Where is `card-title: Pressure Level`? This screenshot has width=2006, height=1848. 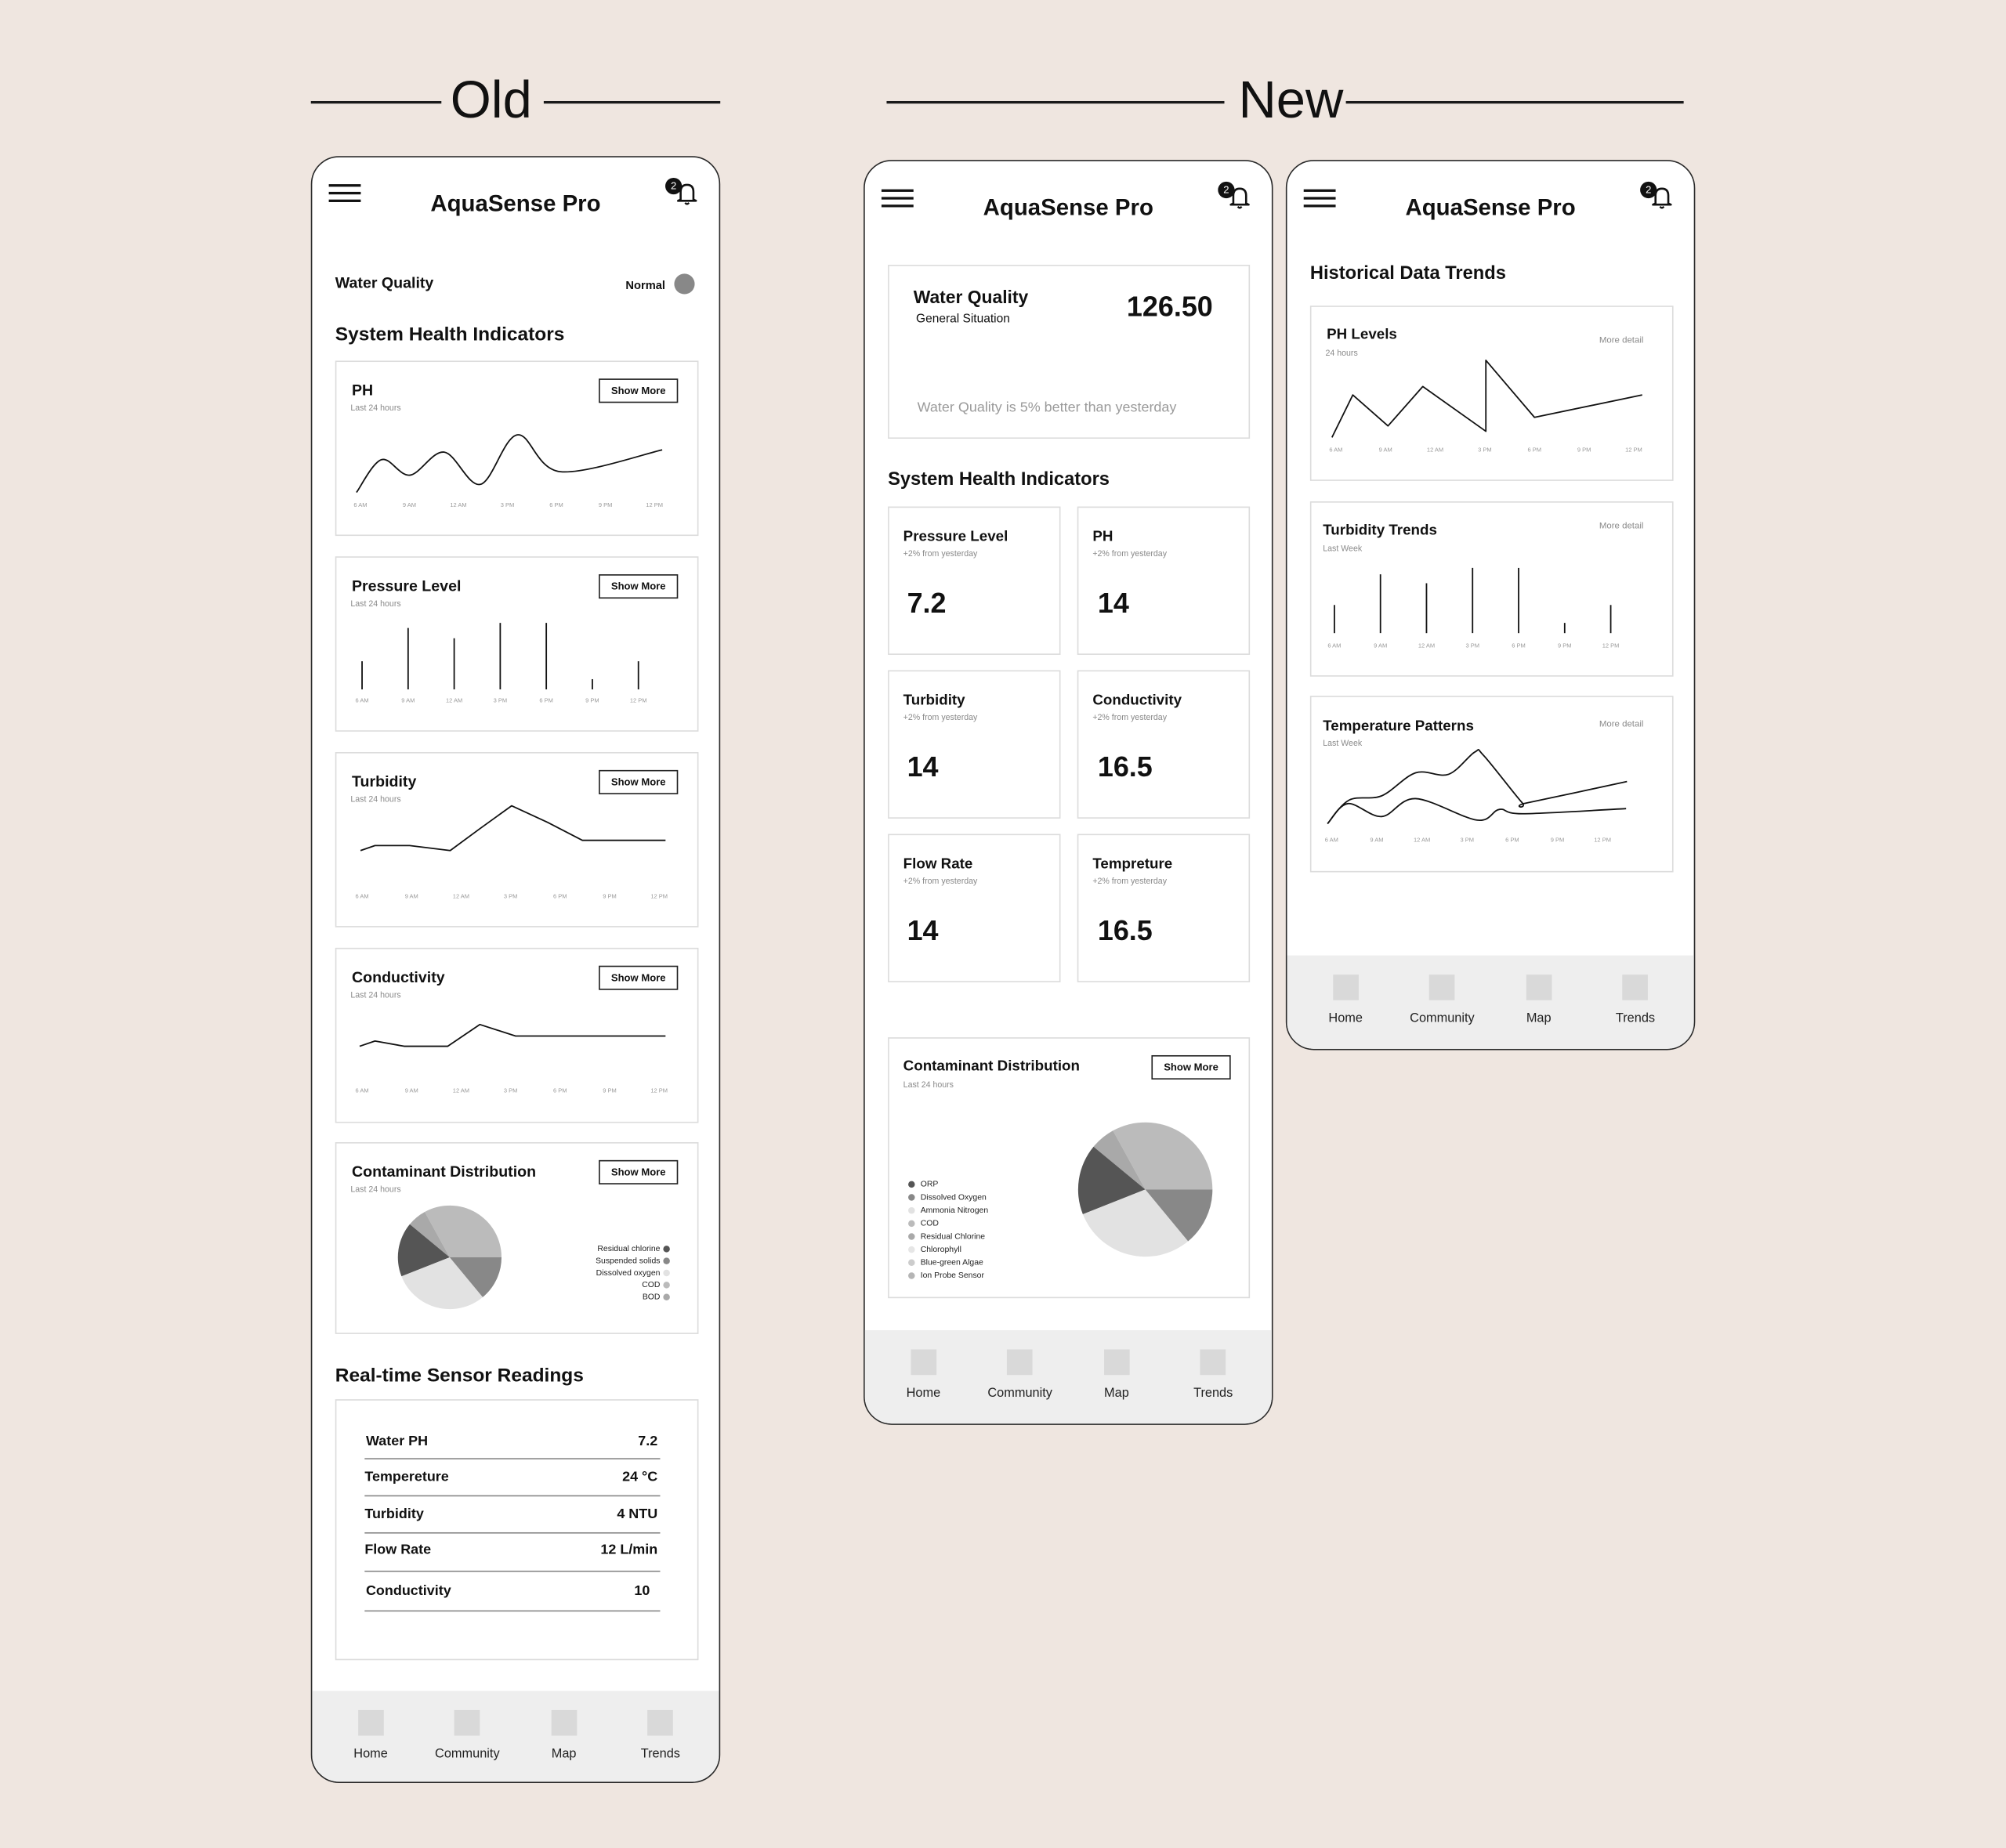
card-title: Pressure Level is located at coordinates (406, 586).